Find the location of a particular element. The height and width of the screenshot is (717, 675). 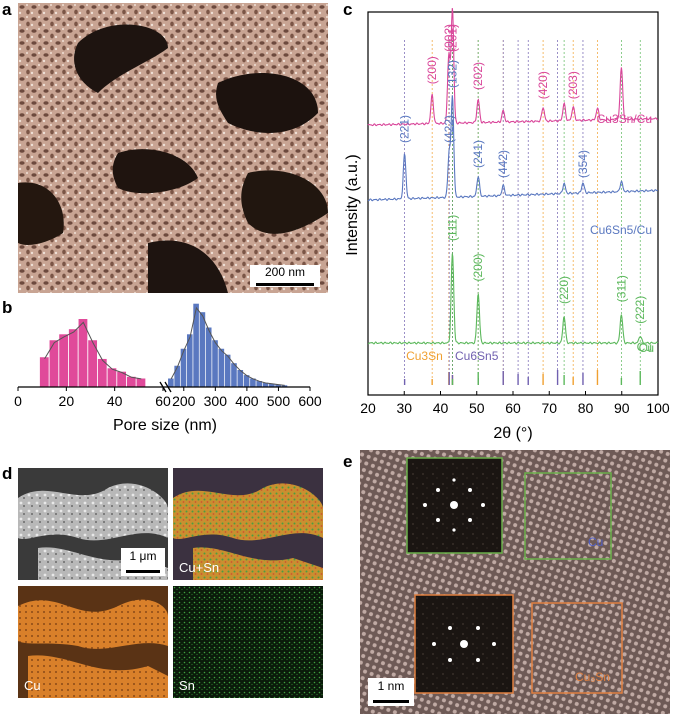

peak-label: (111) is located at coordinates (452, 228).